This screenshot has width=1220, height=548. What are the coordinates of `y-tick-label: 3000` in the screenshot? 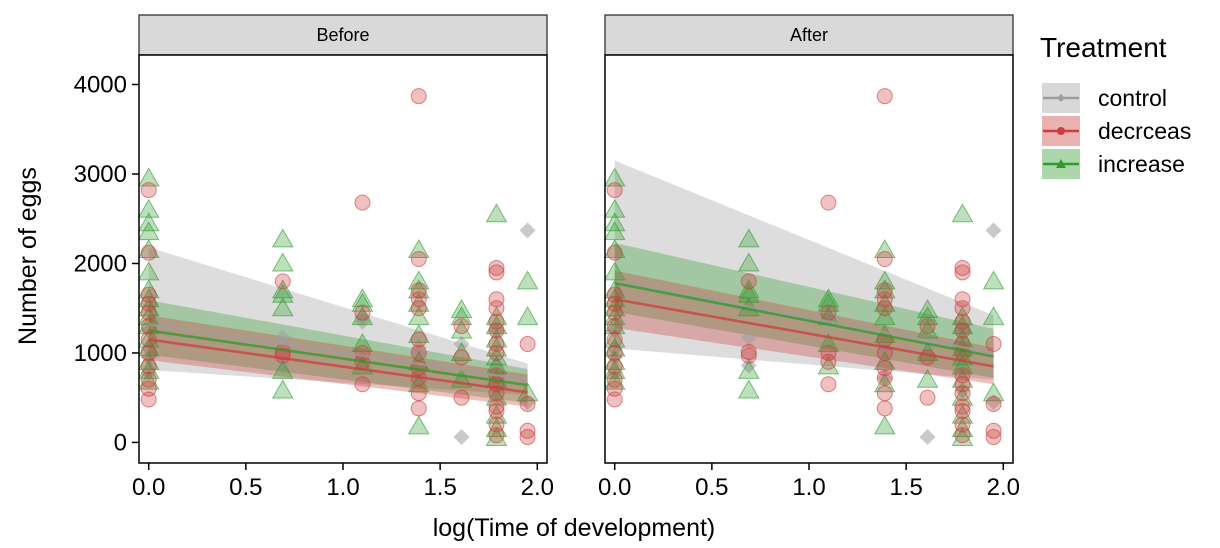 It's located at (100, 174).